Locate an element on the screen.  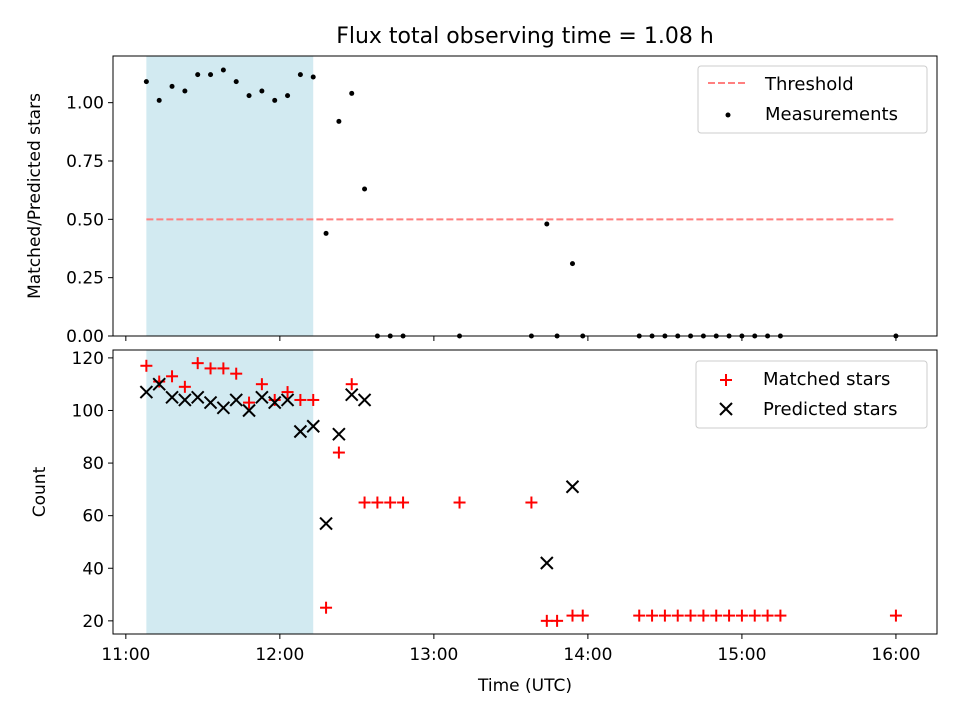
chart-title: Flux total observing time = 1.08 h is located at coordinates (525, 36).